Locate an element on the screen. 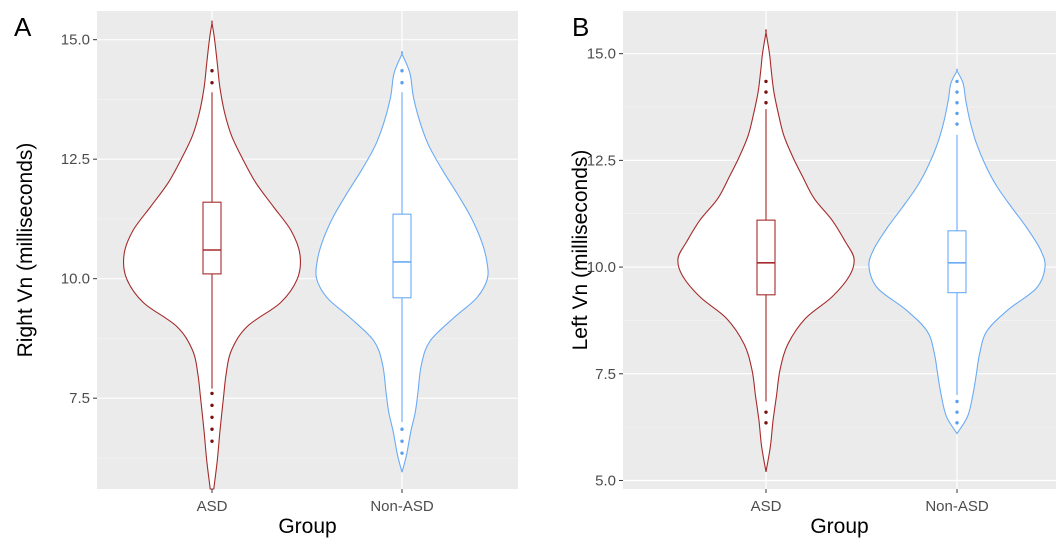 The height and width of the screenshot is (540, 1063). y-axis-title: Left Vn (milliseconds) is located at coordinates (580, 250).